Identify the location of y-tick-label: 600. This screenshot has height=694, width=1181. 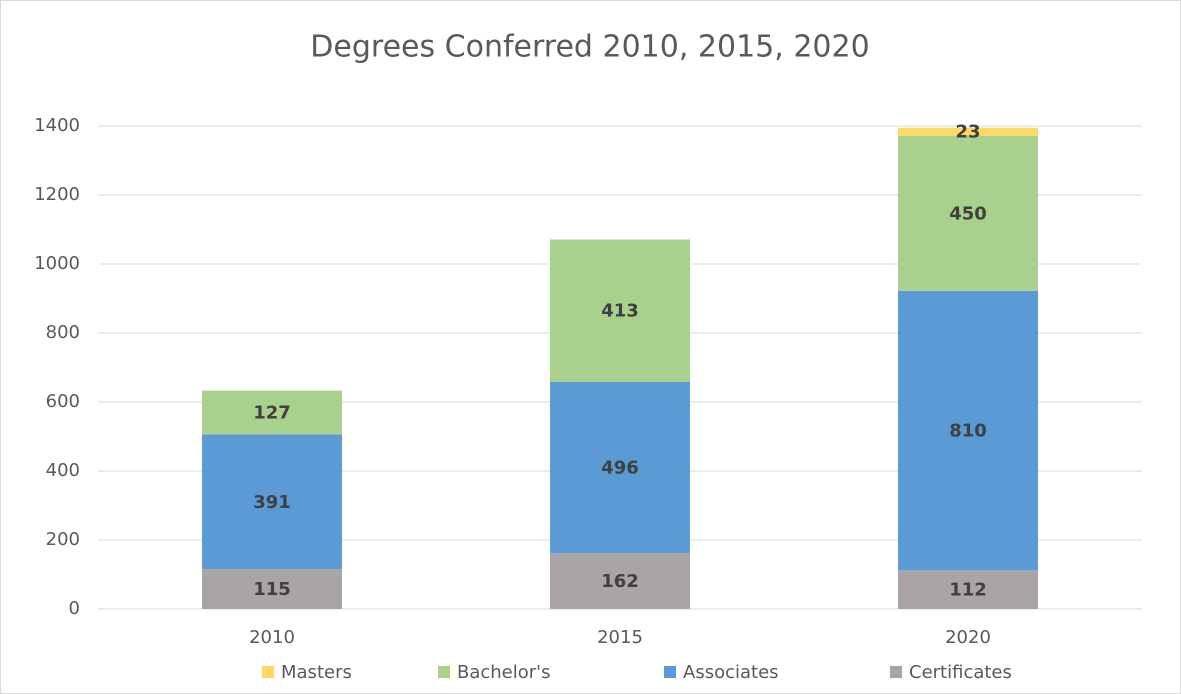
(63, 401).